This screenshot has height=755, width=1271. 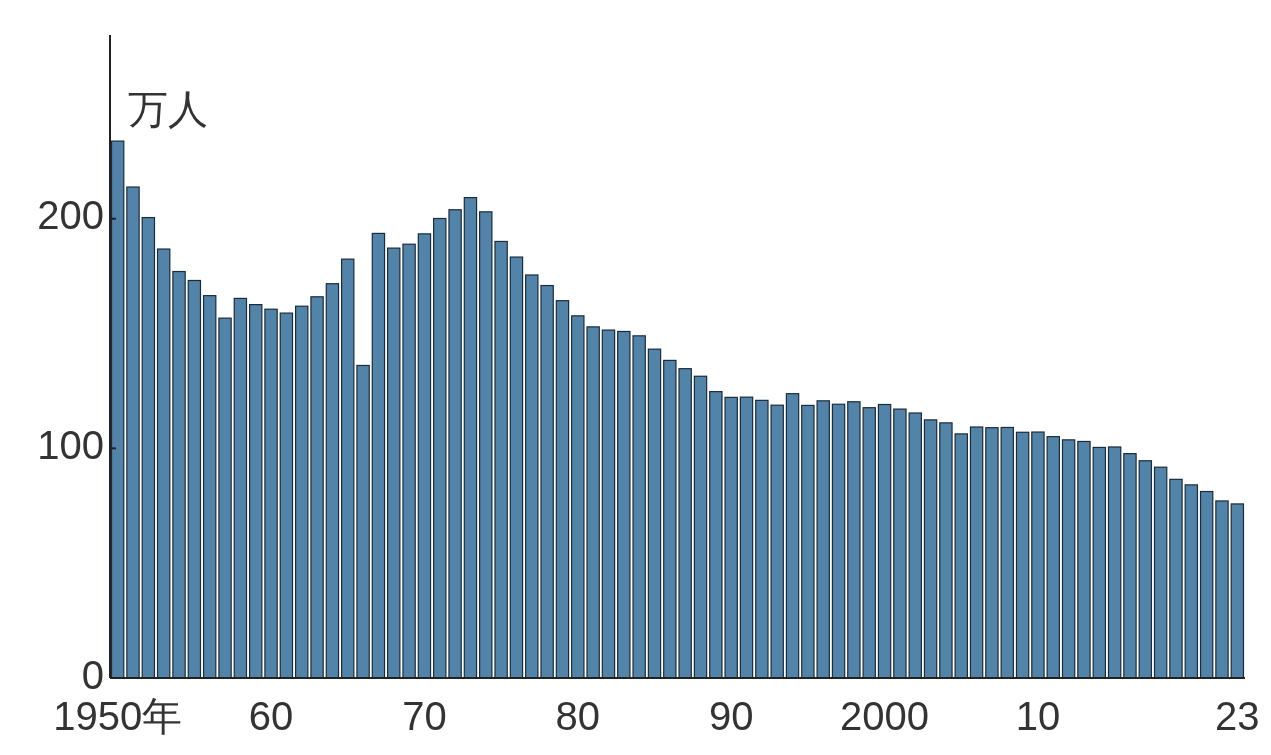 I want to click on y-tick-label: 0, so click(x=92, y=674).